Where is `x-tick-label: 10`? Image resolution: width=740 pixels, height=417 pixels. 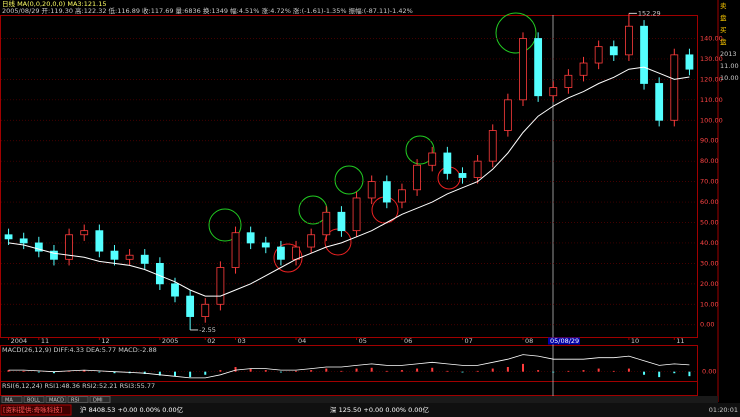 x-tick-label: 10 is located at coordinates (635, 341).